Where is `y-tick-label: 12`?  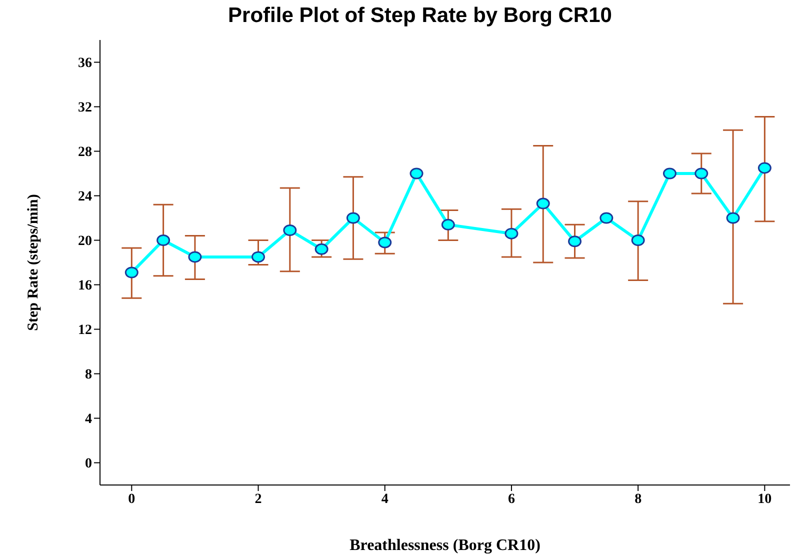 y-tick-label: 12 is located at coordinates (85, 330).